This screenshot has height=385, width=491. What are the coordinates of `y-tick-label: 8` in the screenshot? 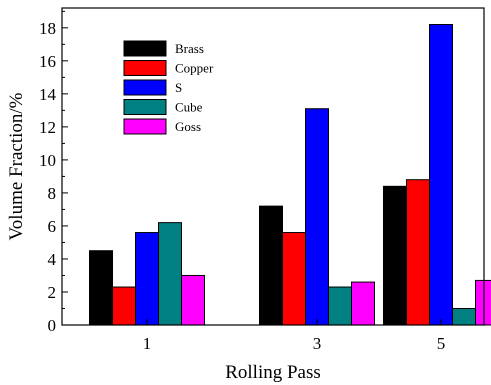 It's located at (52, 193).